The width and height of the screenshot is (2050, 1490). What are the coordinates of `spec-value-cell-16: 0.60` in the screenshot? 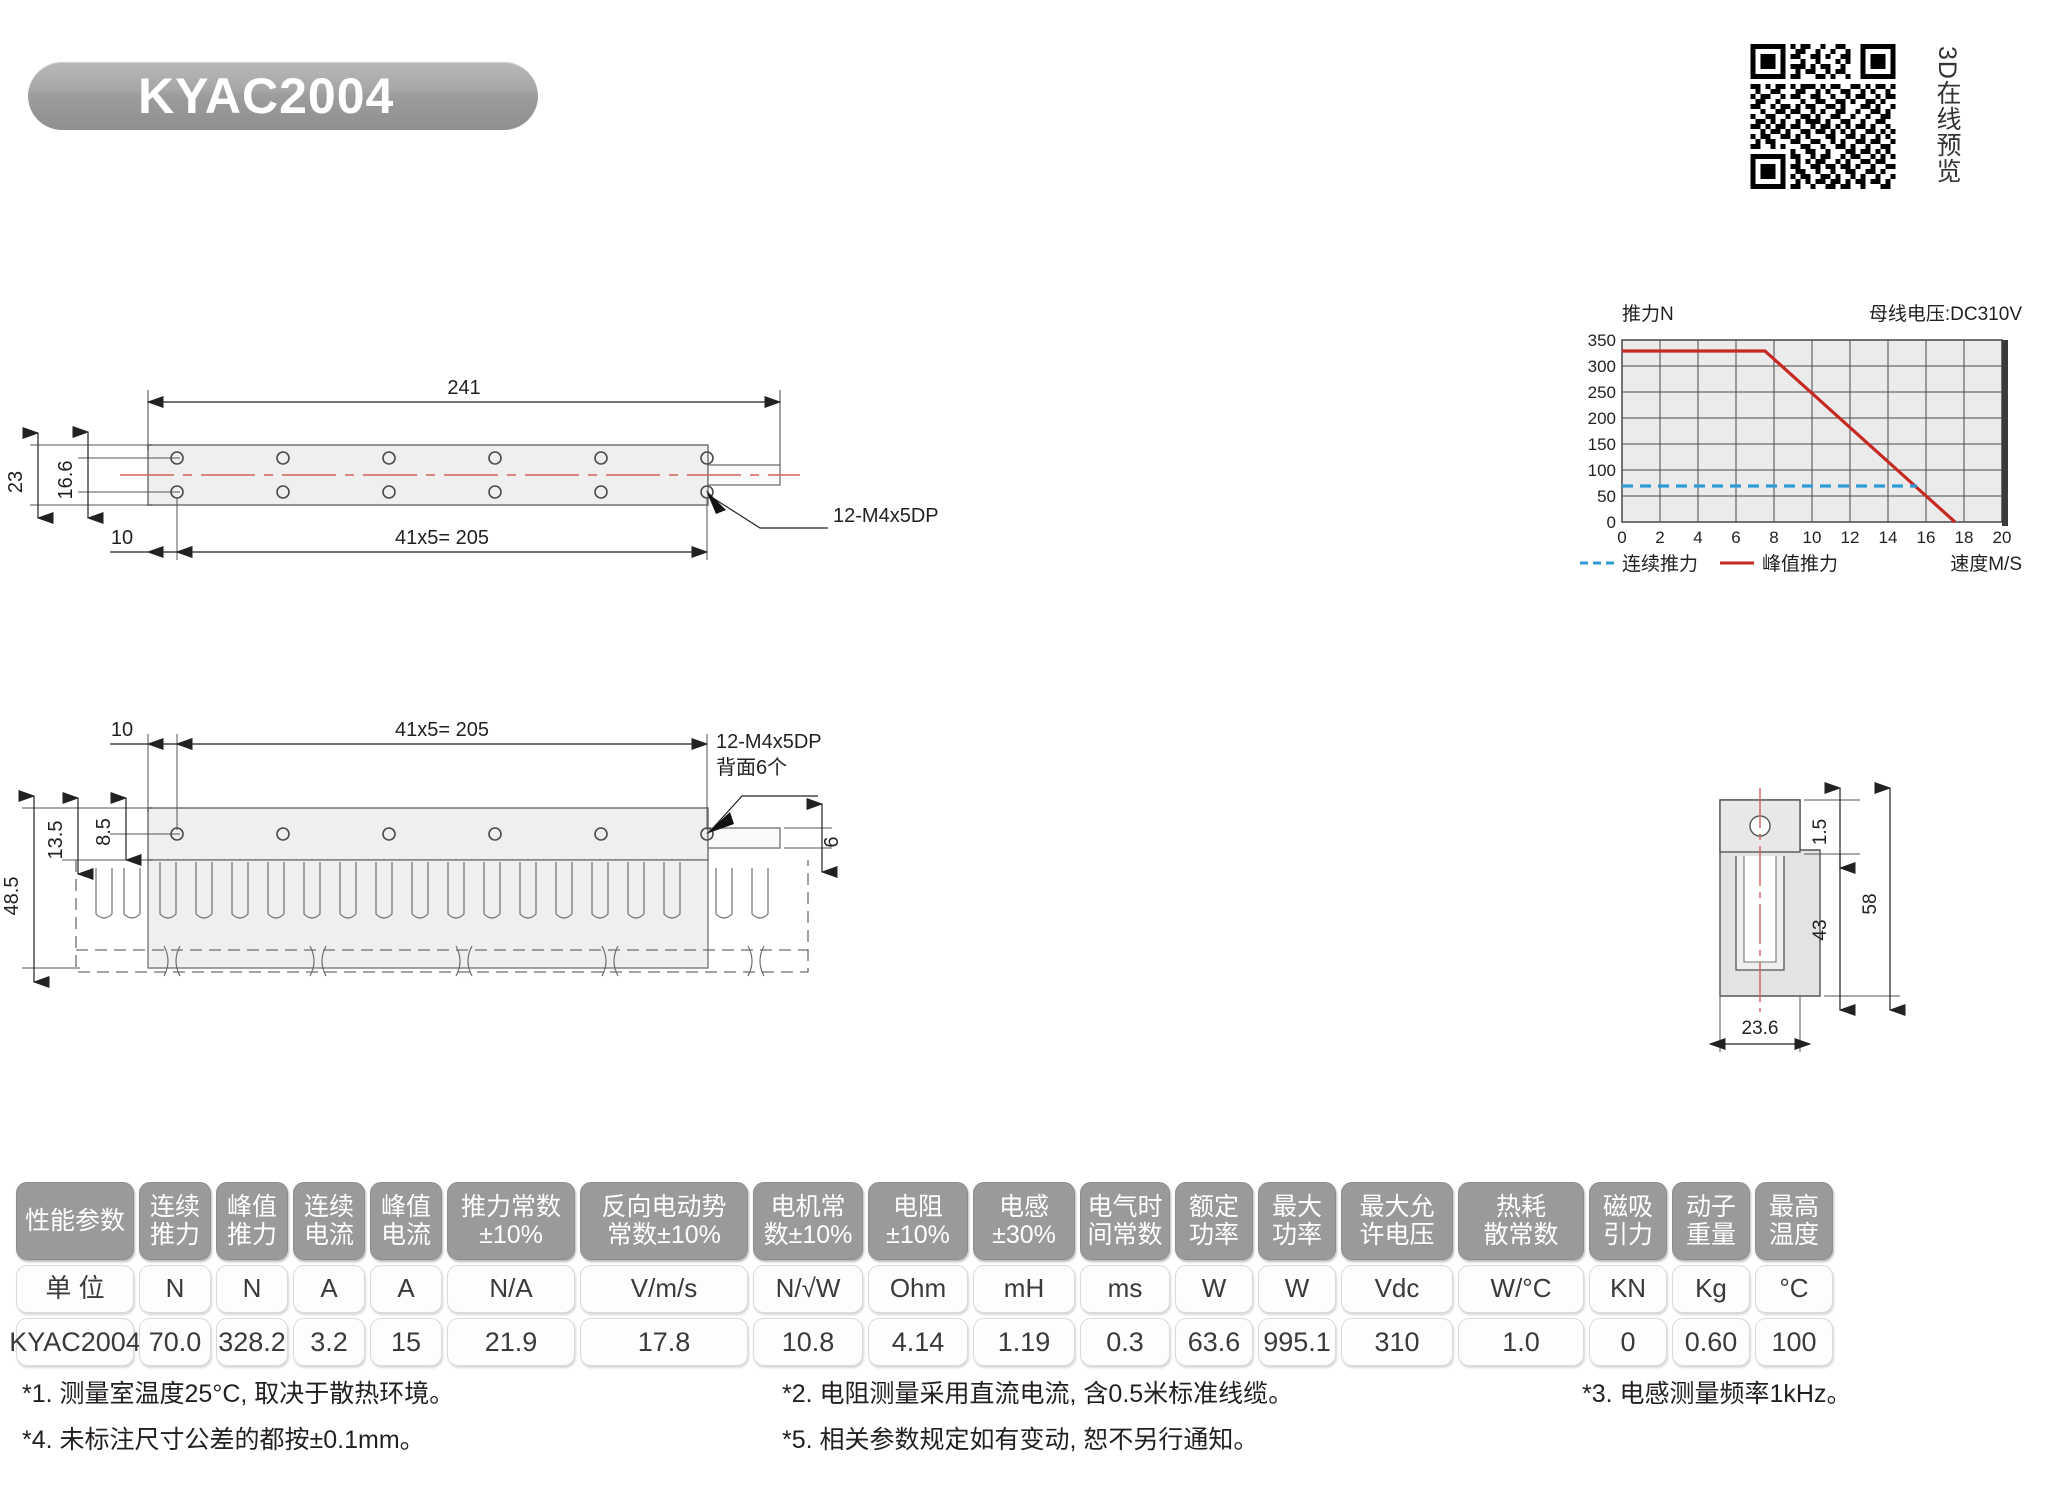 It's located at (1711, 1342).